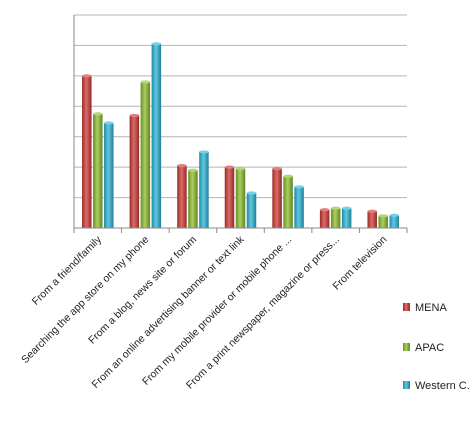 The width and height of the screenshot is (474, 429). What do you see at coordinates (204, 189) in the screenshot?
I see `bar-western-c--2` at bounding box center [204, 189].